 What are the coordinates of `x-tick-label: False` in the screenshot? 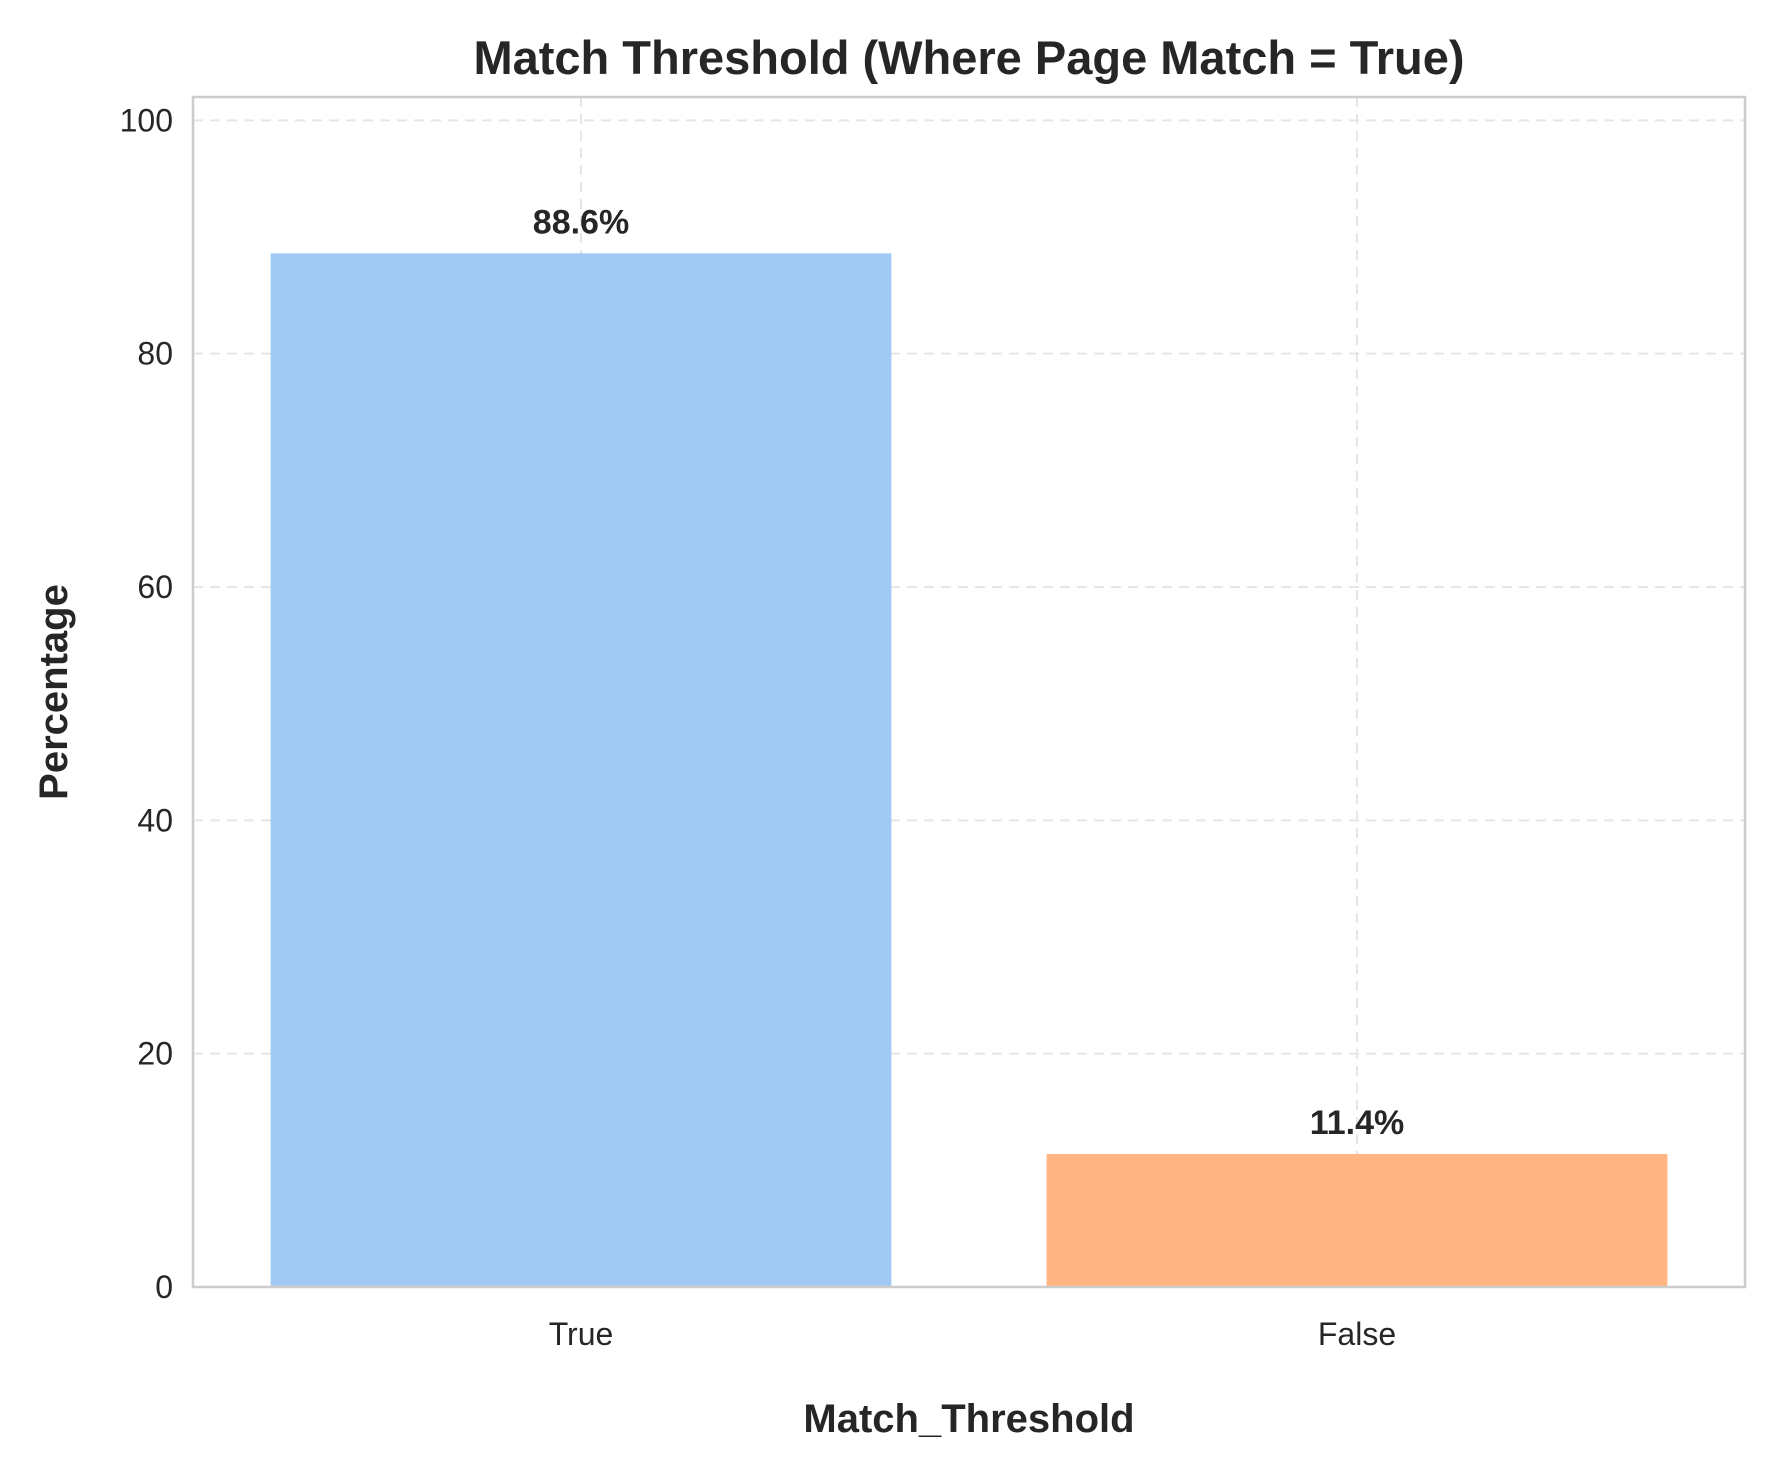 It's located at (1357, 1334).